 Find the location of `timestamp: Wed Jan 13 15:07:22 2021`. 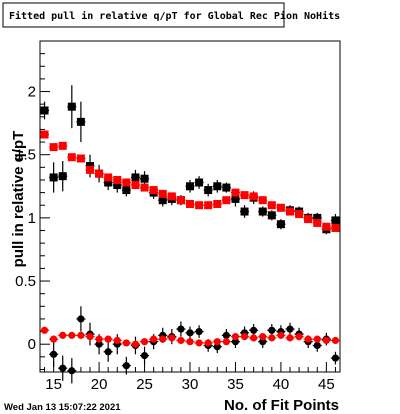

timestamp: Wed Jan 13 15:07:22 2021 is located at coordinates (62, 407).